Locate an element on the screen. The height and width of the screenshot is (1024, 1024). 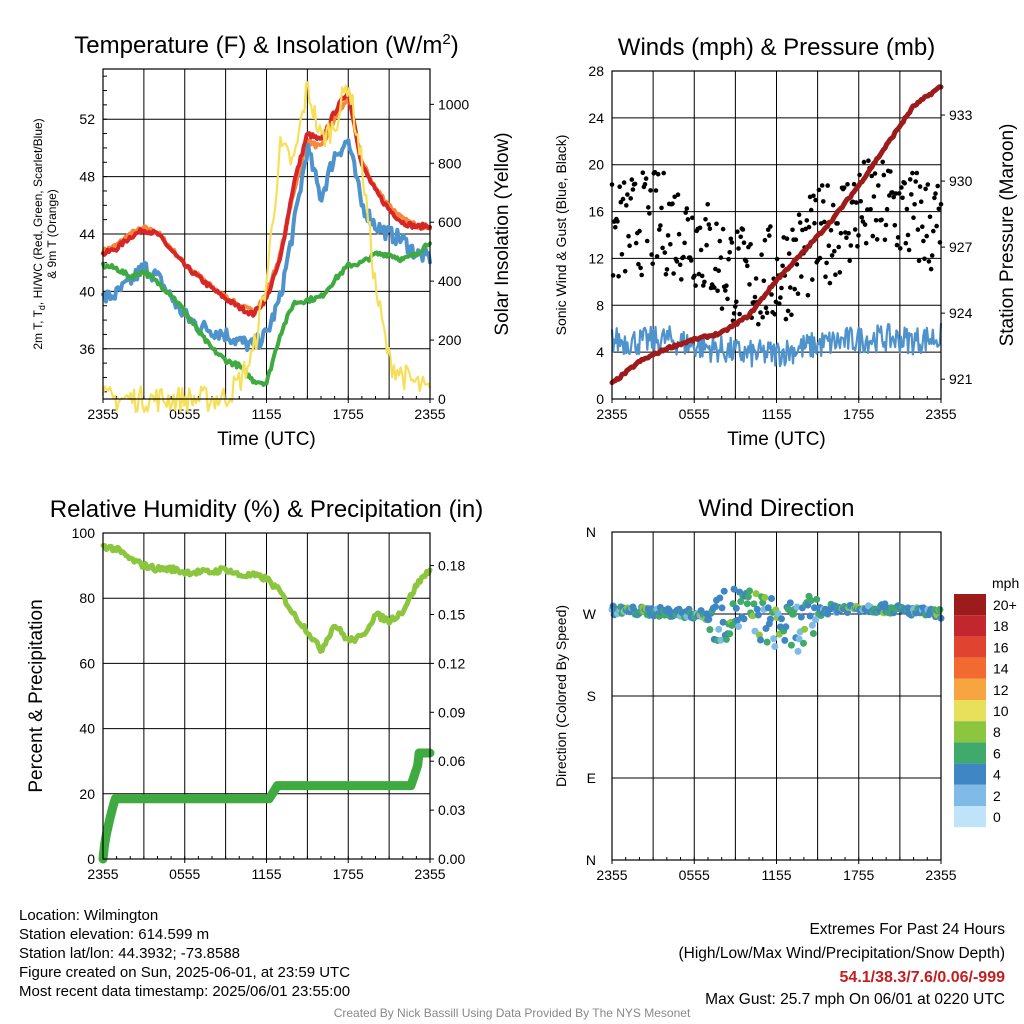
legend-label: 20+ is located at coordinates (1005, 605).